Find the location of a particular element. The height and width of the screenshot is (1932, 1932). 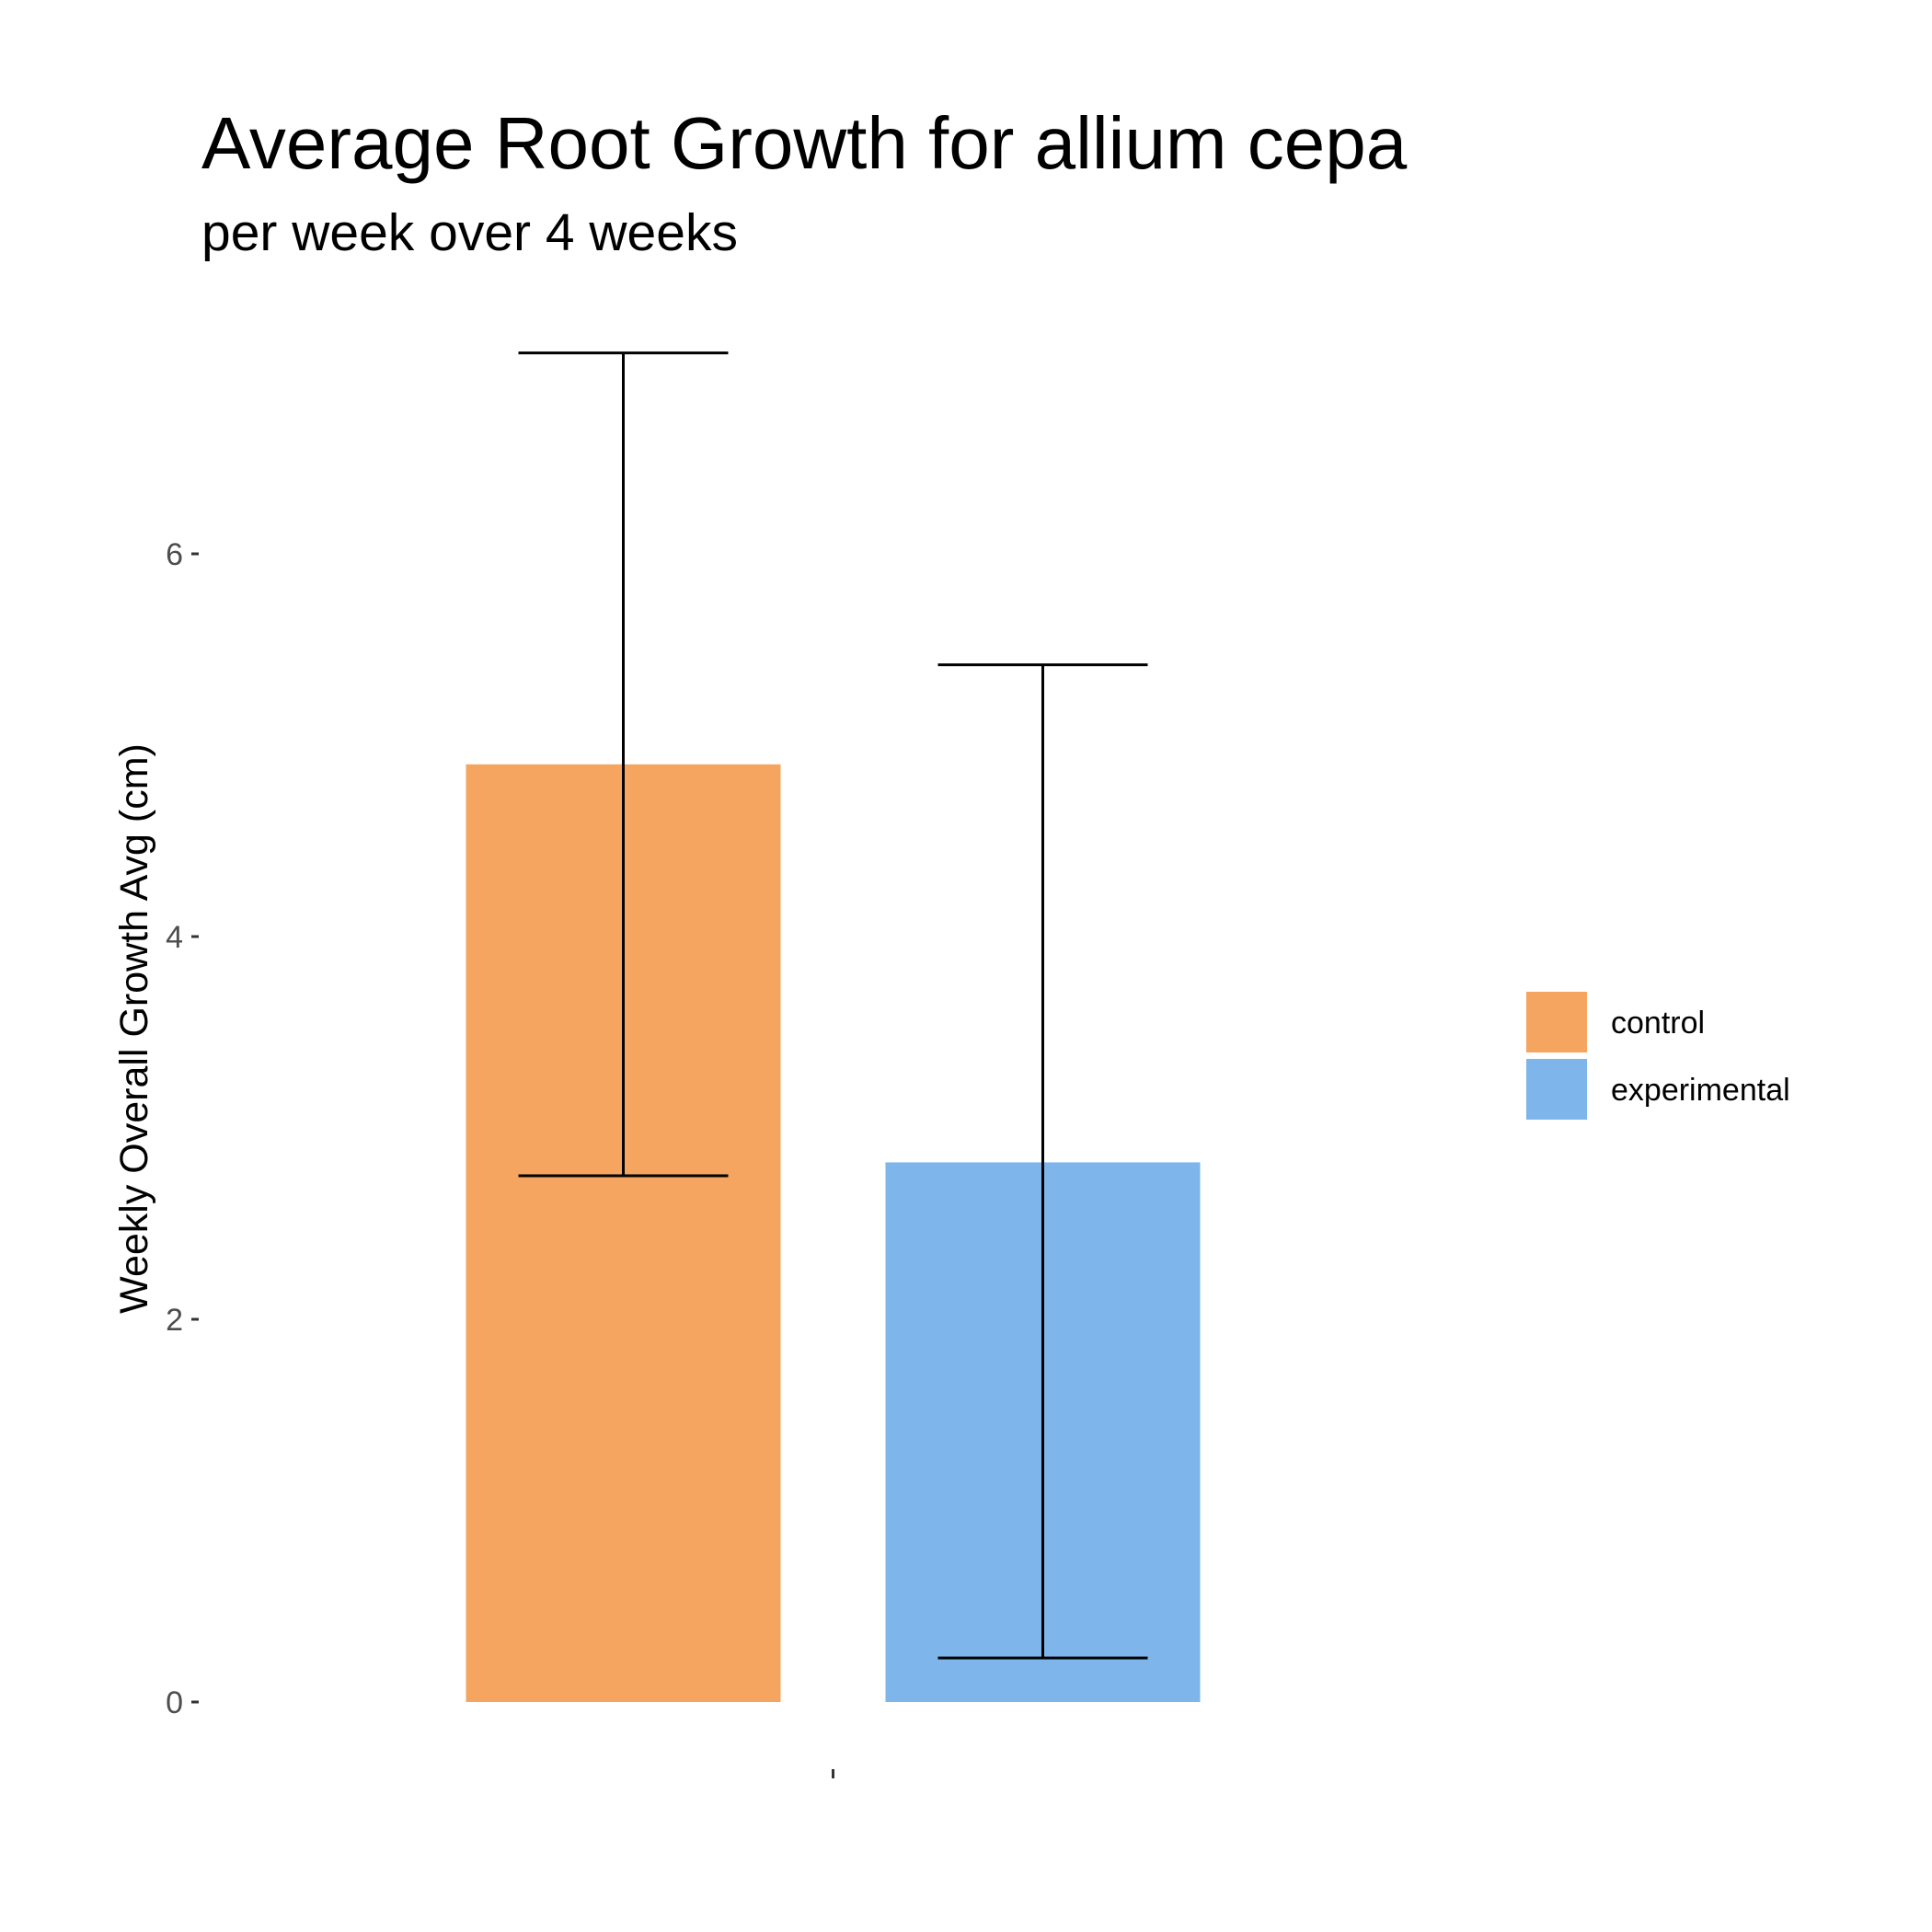

y-tick-label: 6 is located at coordinates (174, 554).